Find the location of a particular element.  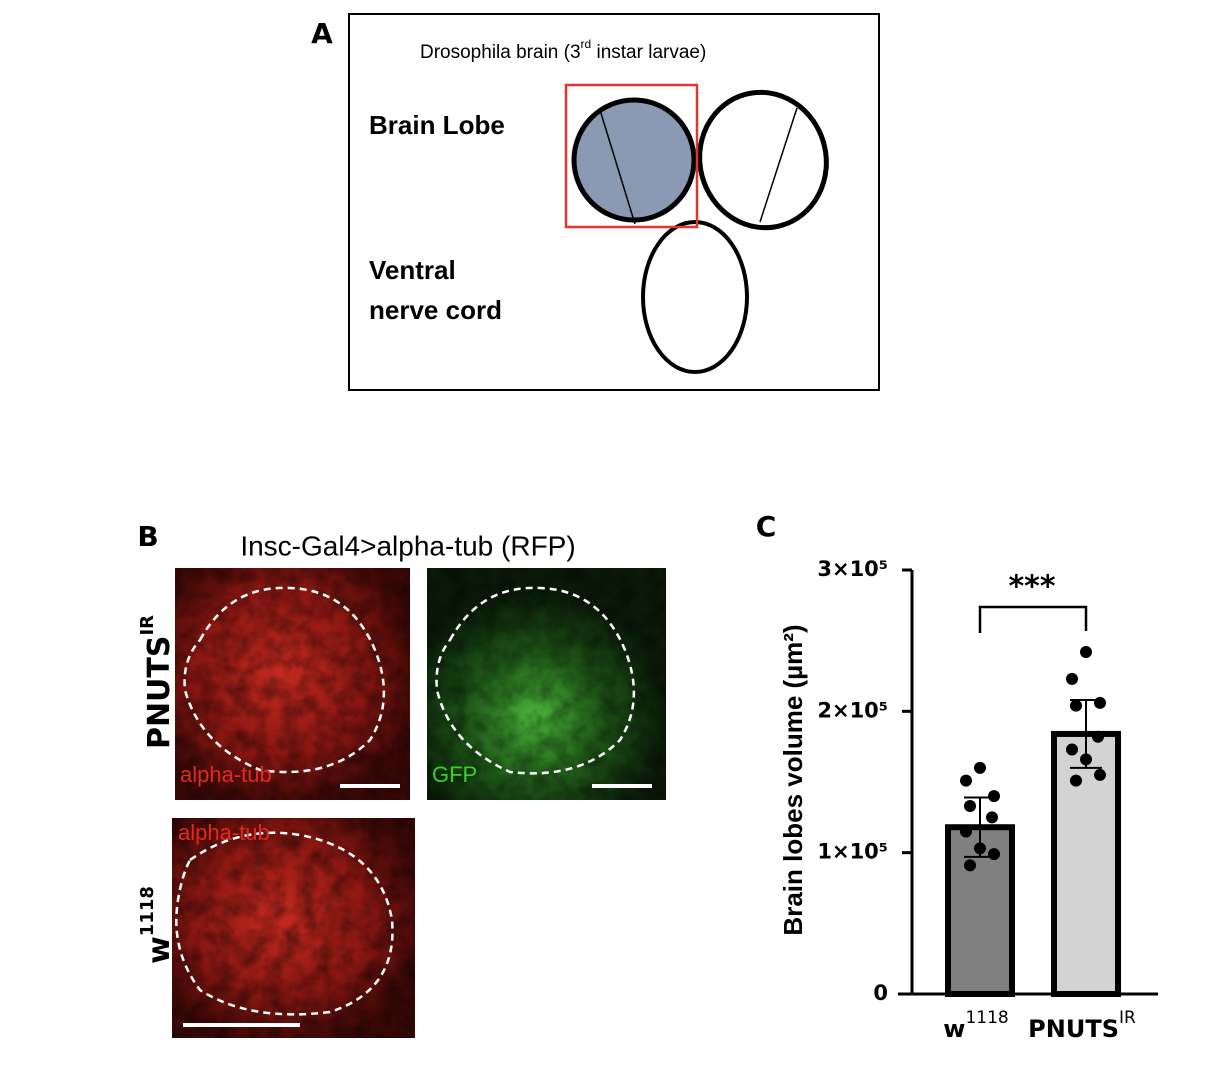

category-sup: 1118 is located at coordinates (986, 1018).